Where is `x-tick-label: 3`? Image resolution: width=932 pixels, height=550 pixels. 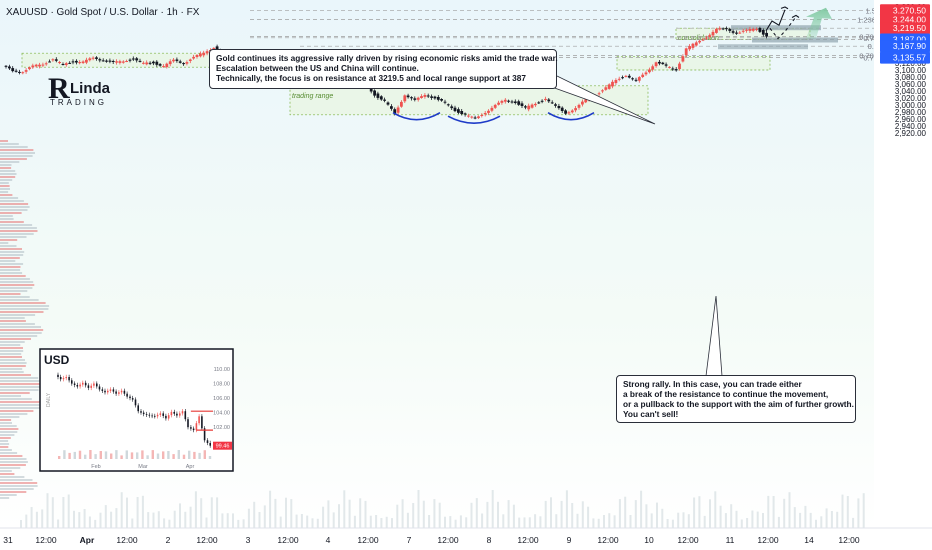
x-tick-label: 3 is located at coordinates (248, 540).